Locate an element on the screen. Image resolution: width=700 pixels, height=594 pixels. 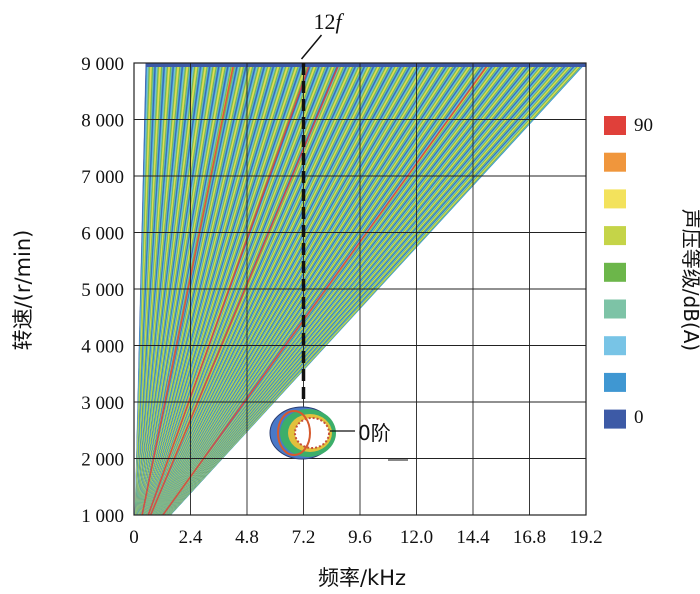
y-tick-label: 9 000 is located at coordinates (102, 64).